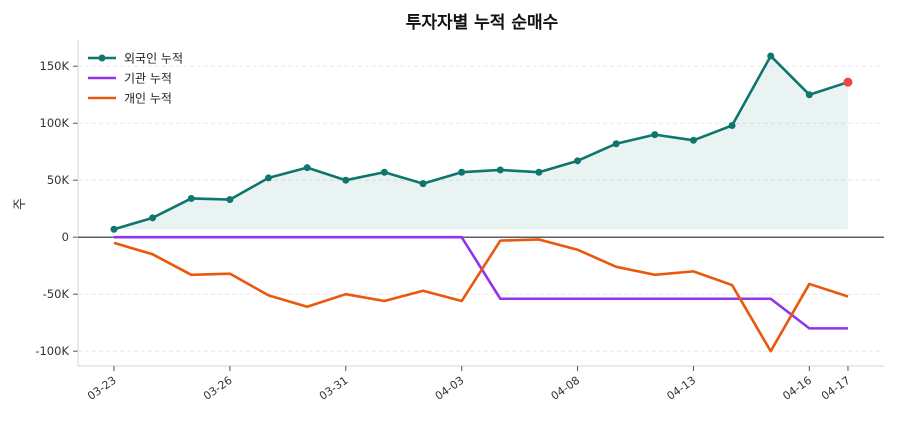 The width and height of the screenshot is (900, 424). What do you see at coordinates (218, 388) in the screenshot?
I see `x-tick-label: 03-26` at bounding box center [218, 388].